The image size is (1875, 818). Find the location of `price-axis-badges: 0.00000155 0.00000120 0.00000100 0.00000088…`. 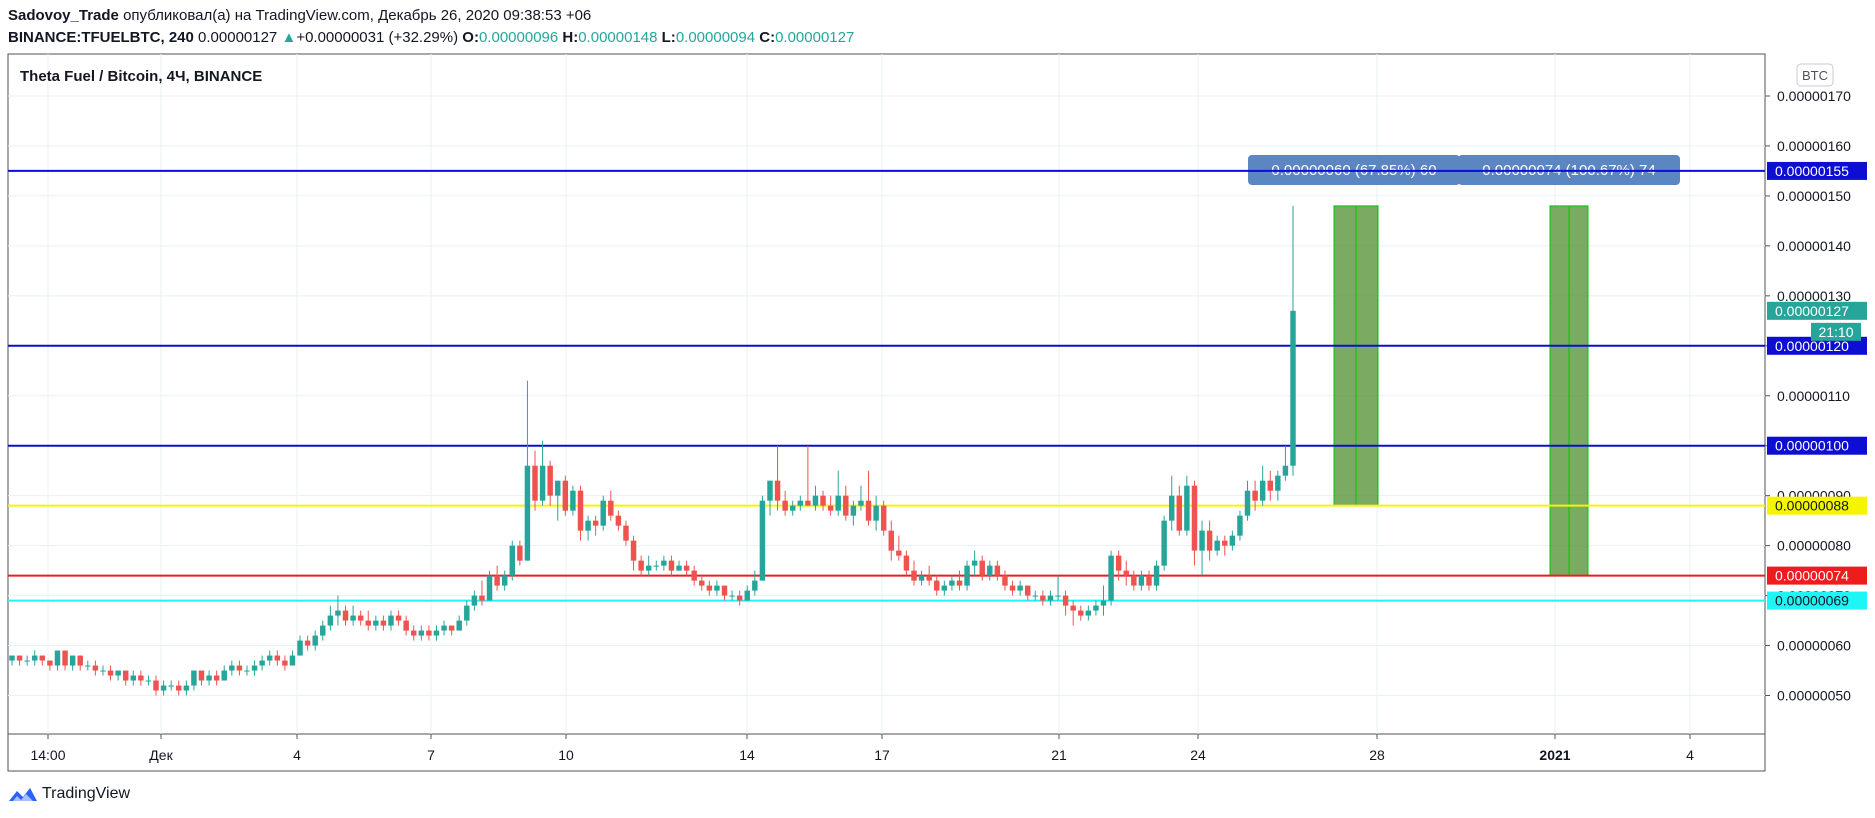

price-axis-badges: 0.00000155 0.00000120 0.00000100 0.00000088… is located at coordinates (1817, 385).